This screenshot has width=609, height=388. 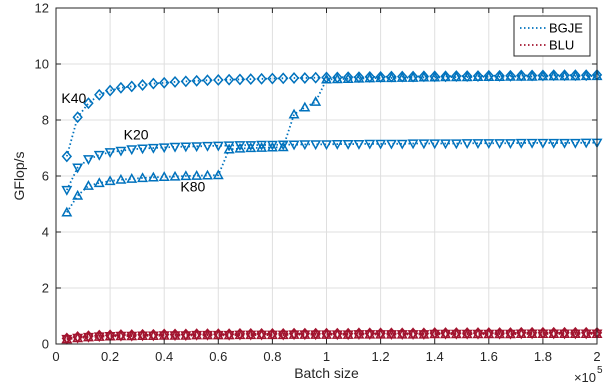 What do you see at coordinates (45, 288) in the screenshot?
I see `y-tick-label: 2` at bounding box center [45, 288].